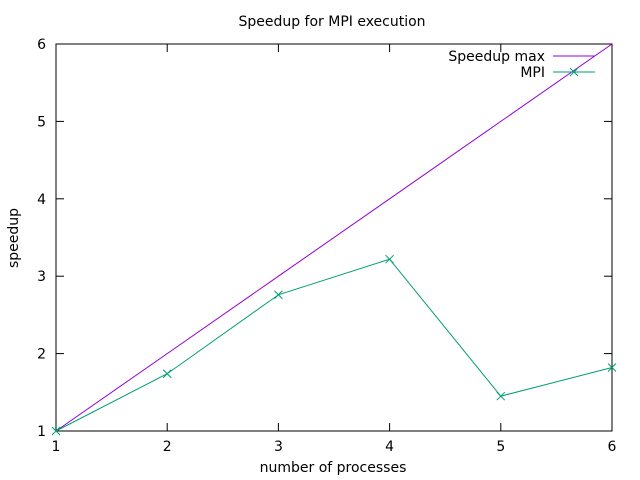  What do you see at coordinates (14, 238) in the screenshot?
I see `y-axis-label: speedup` at bounding box center [14, 238].